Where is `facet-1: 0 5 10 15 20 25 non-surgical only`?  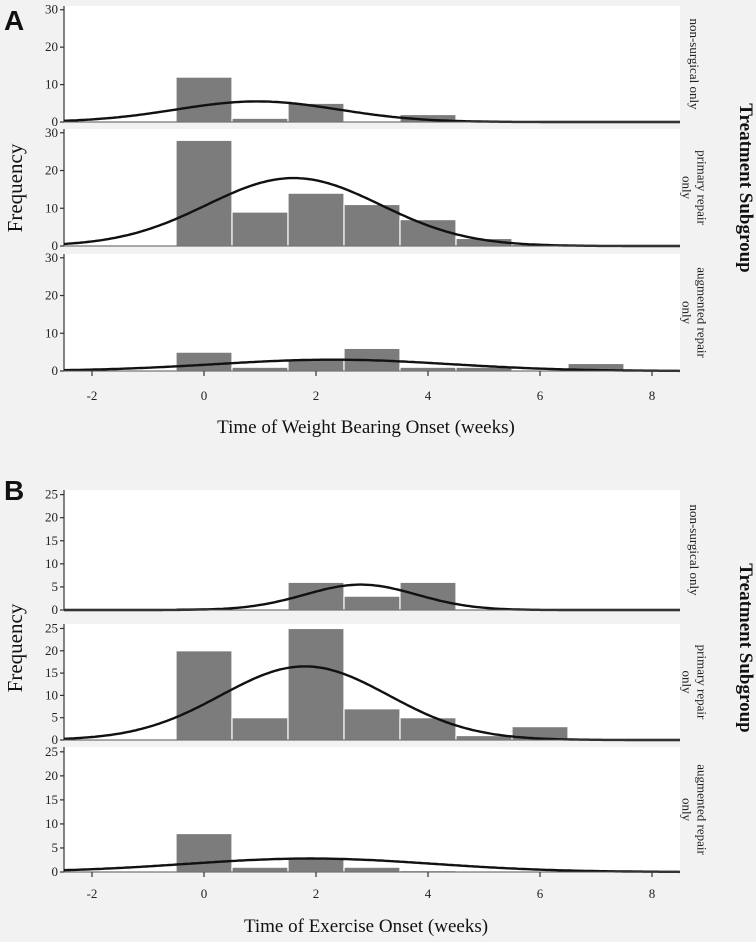
facet-1: 0 5 10 15 20 25 non-surgical only is located at coordinates (373, 552).